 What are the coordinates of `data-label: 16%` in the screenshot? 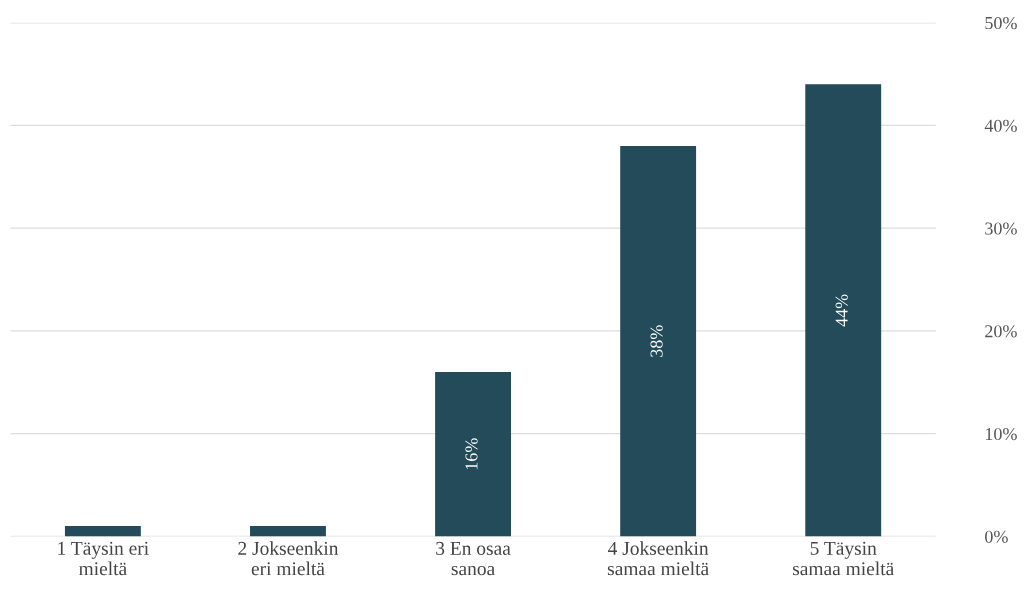 It's located at (471, 454).